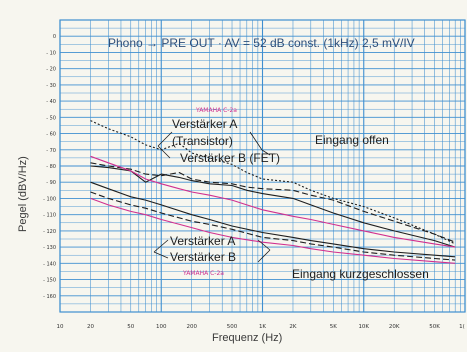  I want to click on y-tick-label: 0, so click(54, 37).